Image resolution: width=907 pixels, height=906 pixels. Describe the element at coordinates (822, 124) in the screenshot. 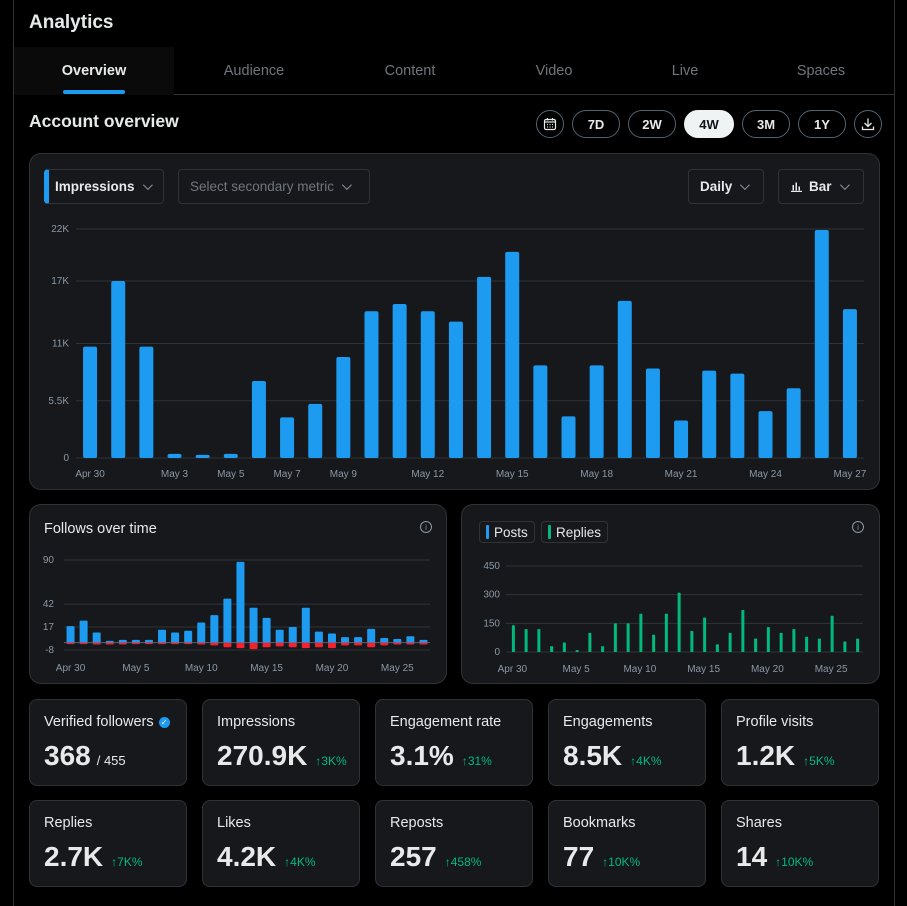

I see `range-1y-button: 1Y` at that location.